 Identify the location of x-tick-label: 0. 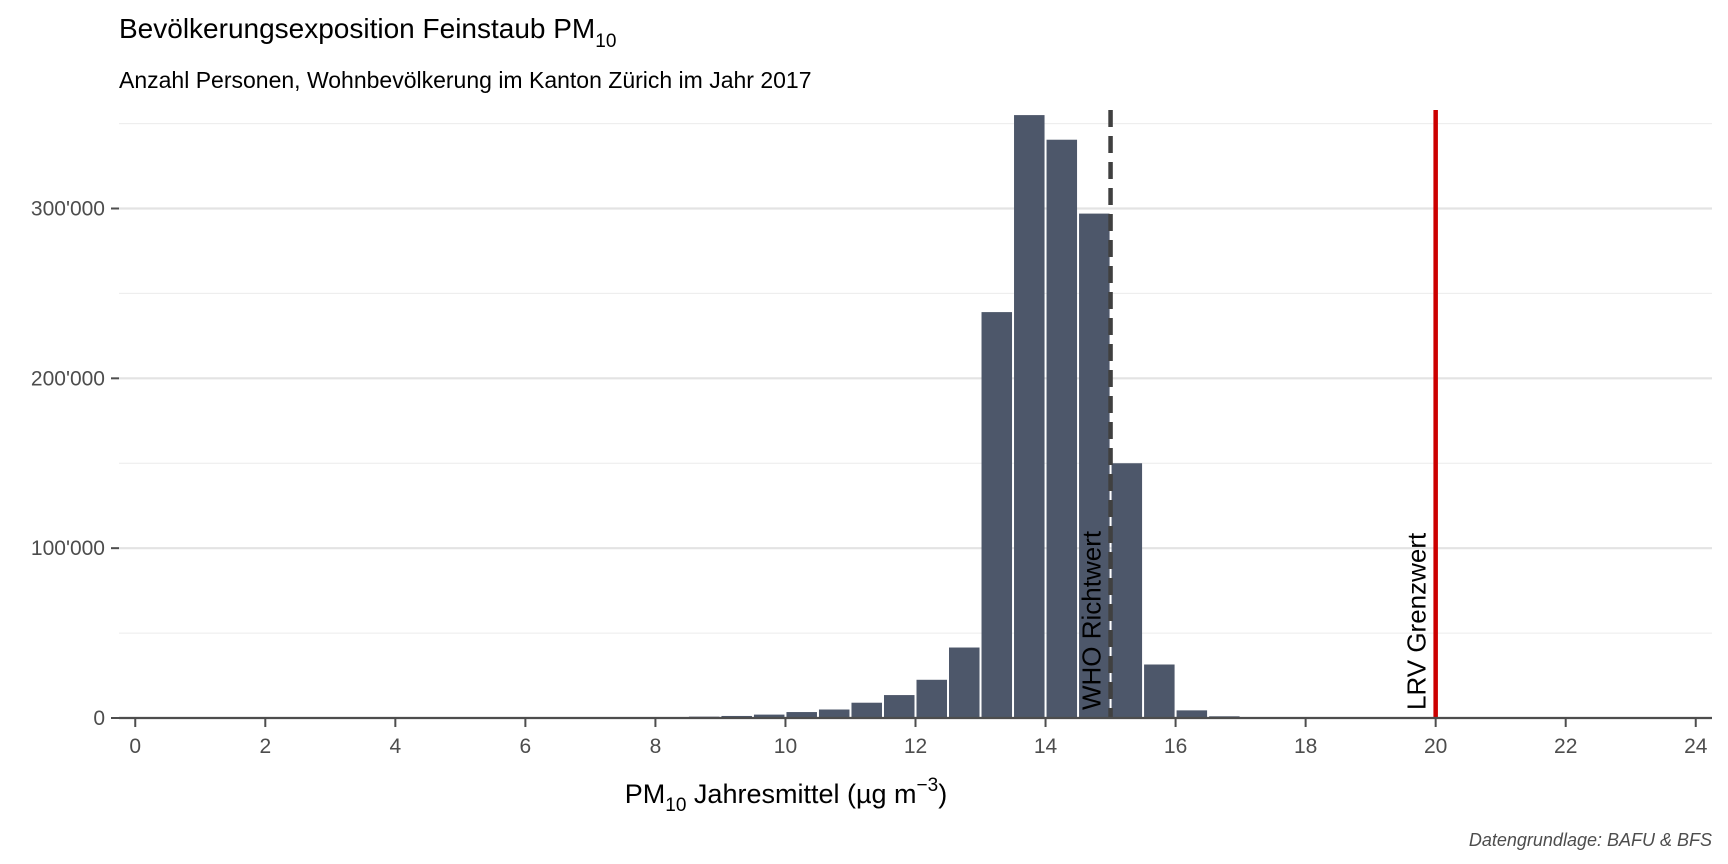
(135, 746).